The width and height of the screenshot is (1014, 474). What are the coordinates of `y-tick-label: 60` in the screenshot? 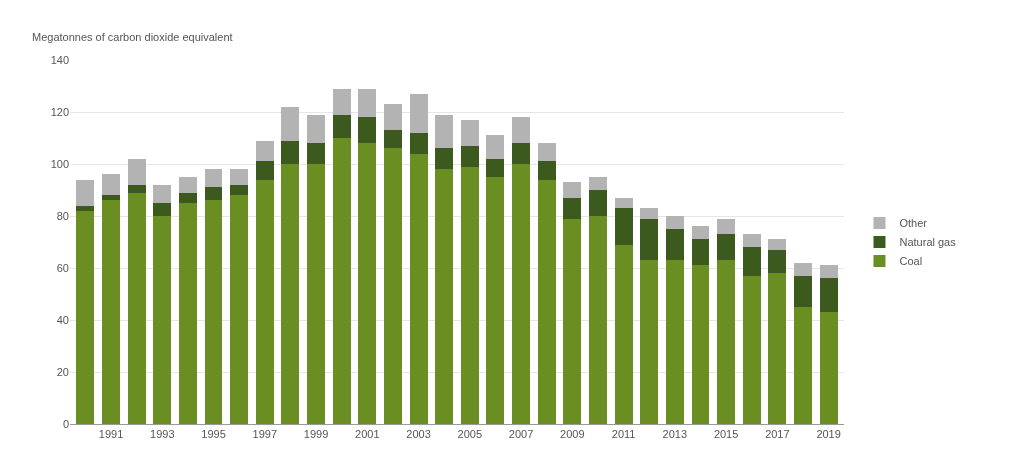 It's located at (62, 267).